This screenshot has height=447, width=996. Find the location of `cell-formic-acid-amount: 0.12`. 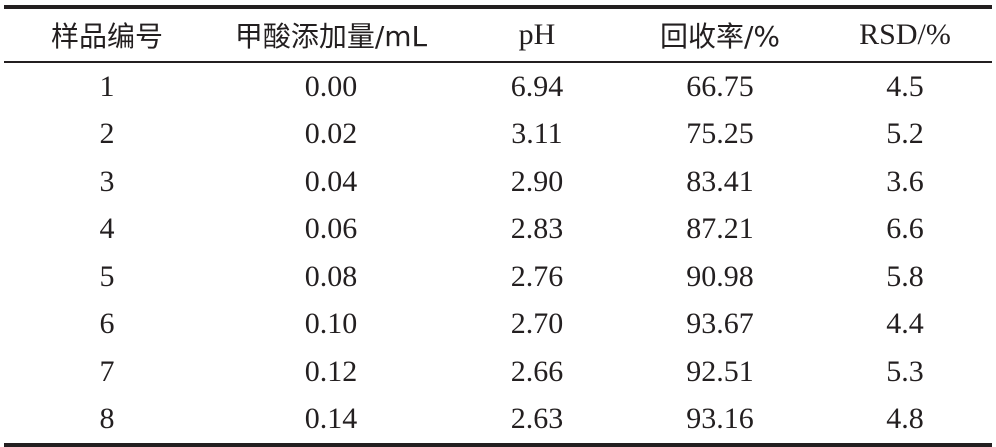

cell-formic-acid-amount: 0.12 is located at coordinates (331, 371).